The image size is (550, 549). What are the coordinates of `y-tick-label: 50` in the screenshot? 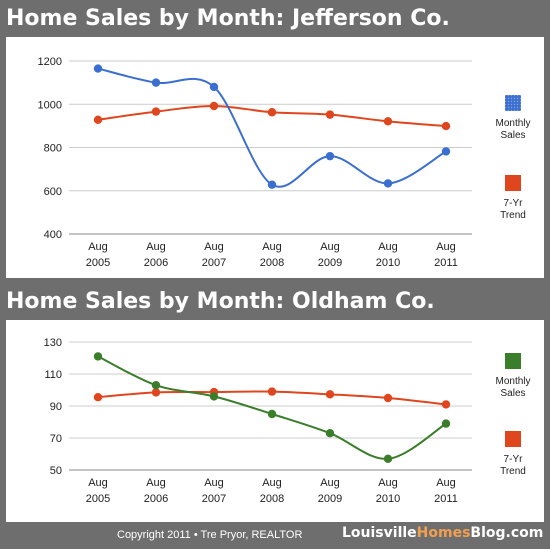 It's located at (56, 471).